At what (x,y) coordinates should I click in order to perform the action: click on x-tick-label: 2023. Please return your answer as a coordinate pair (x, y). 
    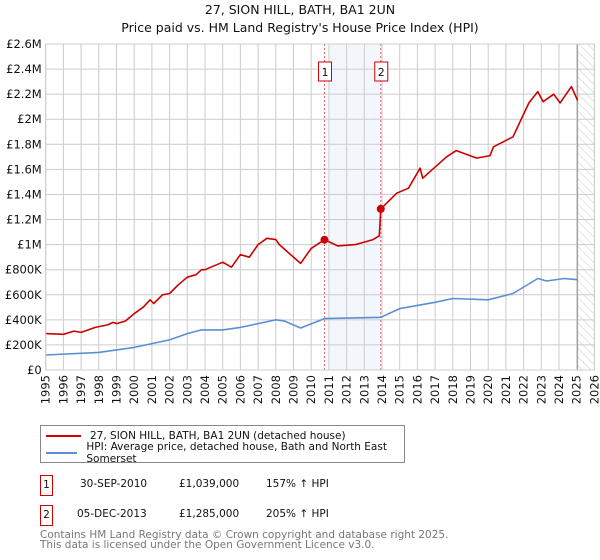
    Looking at the image, I should click on (541, 389).